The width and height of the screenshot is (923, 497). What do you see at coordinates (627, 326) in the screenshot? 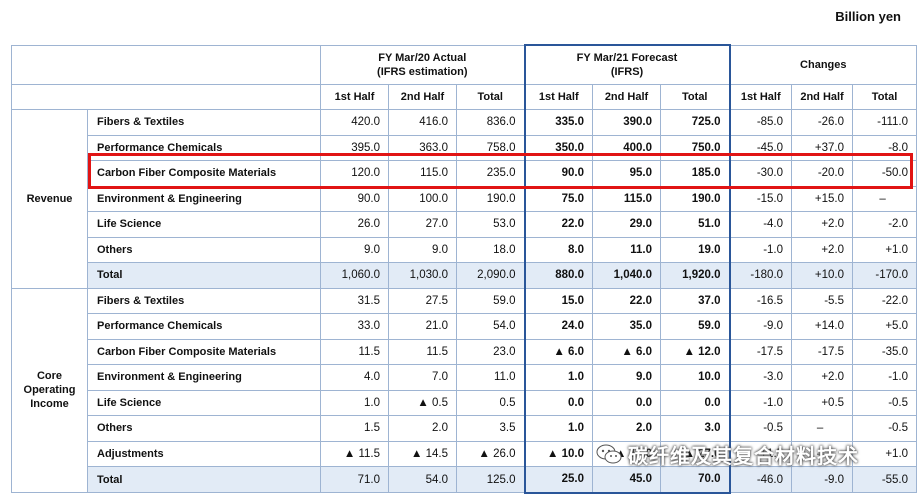
I see `cell-value: 35.0` at bounding box center [627, 326].